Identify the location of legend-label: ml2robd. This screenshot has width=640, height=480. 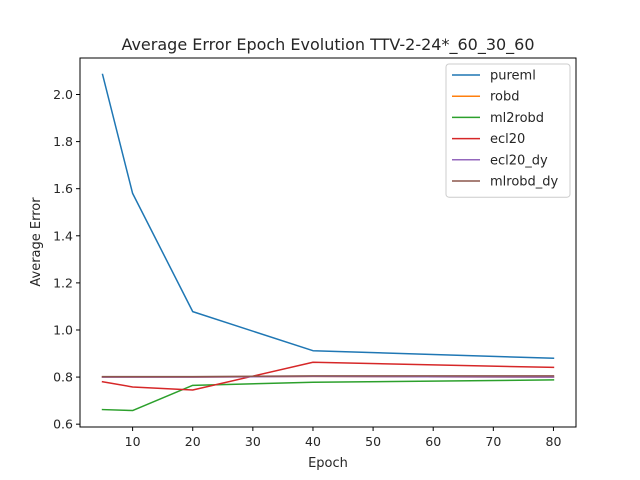
(517, 118).